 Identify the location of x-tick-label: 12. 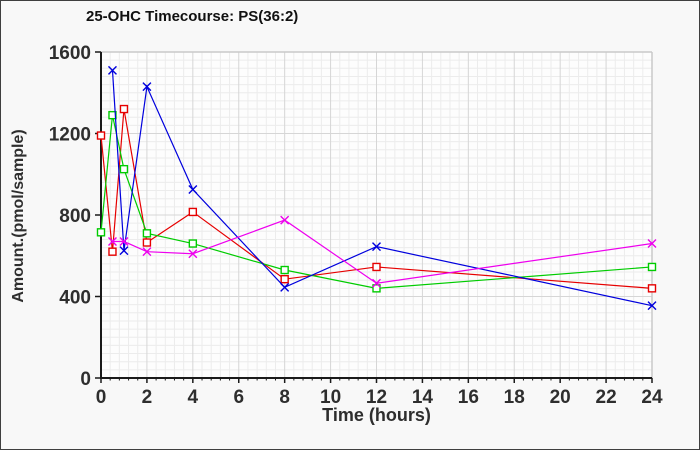
(376, 397).